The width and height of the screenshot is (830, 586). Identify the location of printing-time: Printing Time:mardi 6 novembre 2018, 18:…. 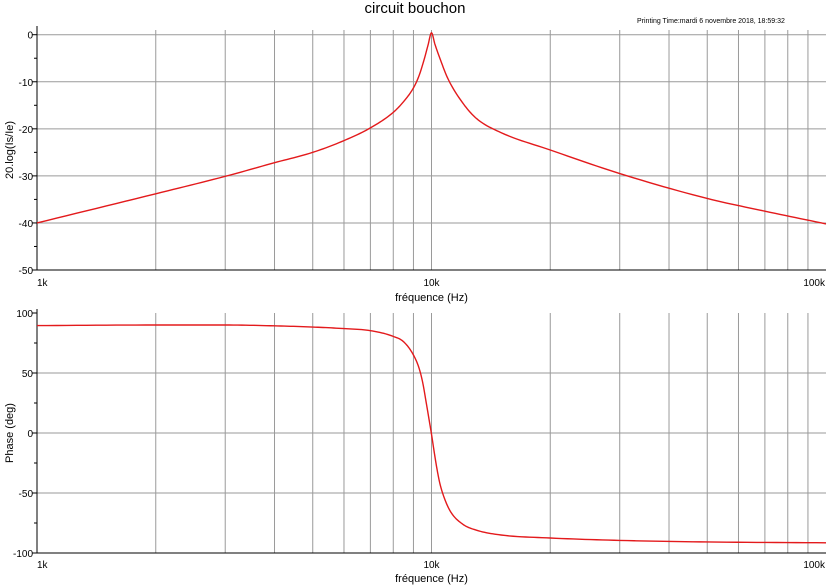
(711, 21).